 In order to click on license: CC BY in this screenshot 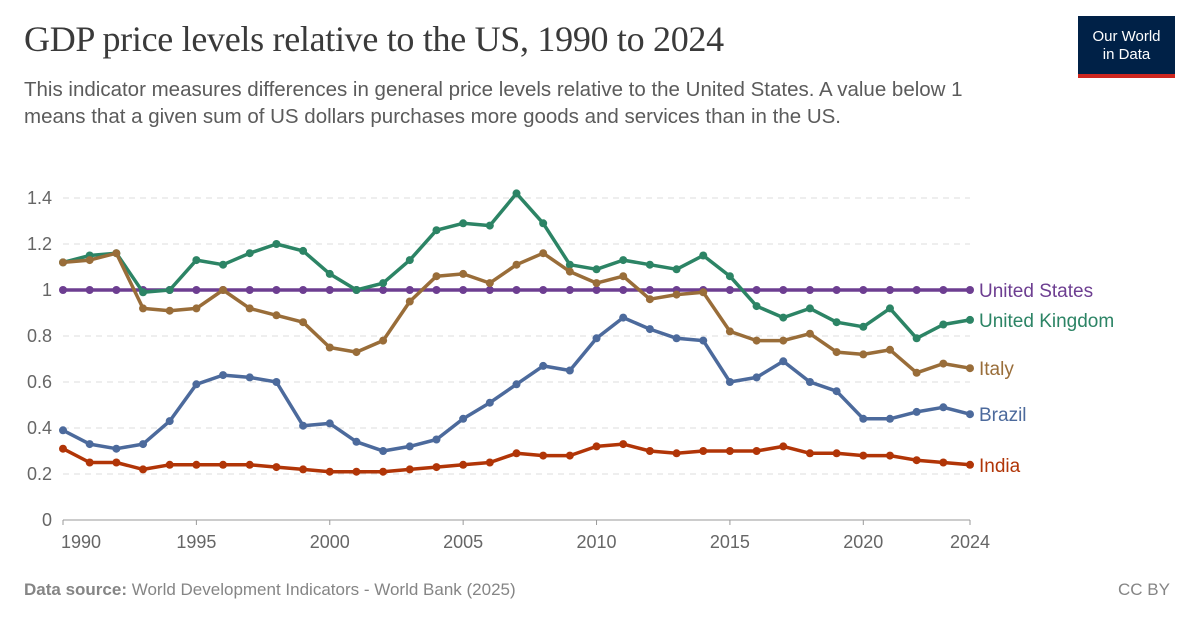, I will do `click(1144, 589)`.